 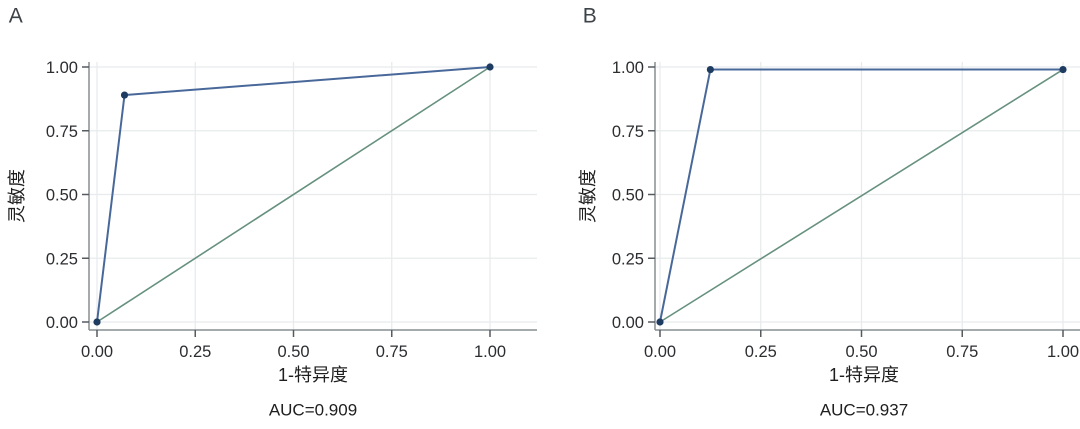 I want to click on panel-b-y-axis-title: 灵敏度, so click(x=588, y=196).